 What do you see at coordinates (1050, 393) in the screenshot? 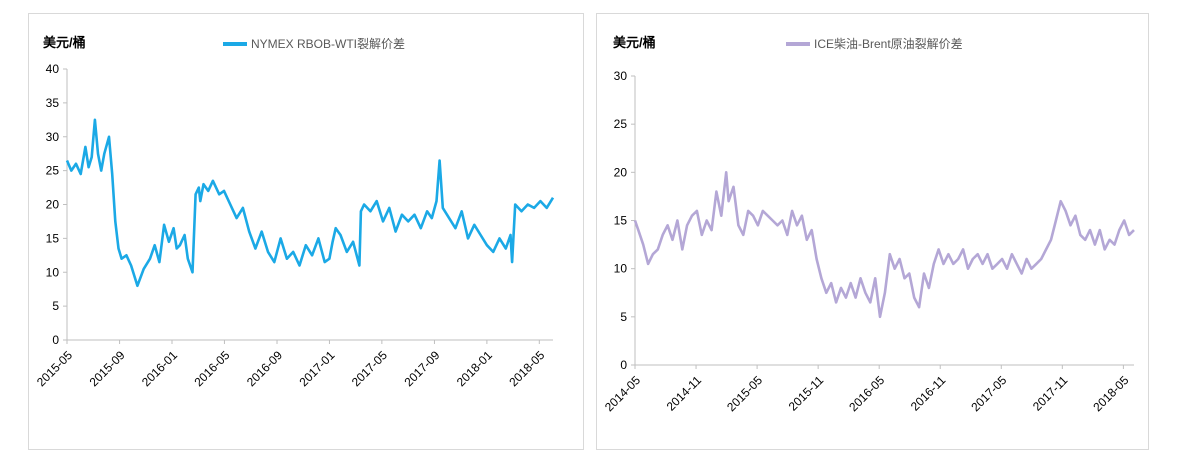
I see `x-tick-label: 2017-11` at bounding box center [1050, 393].